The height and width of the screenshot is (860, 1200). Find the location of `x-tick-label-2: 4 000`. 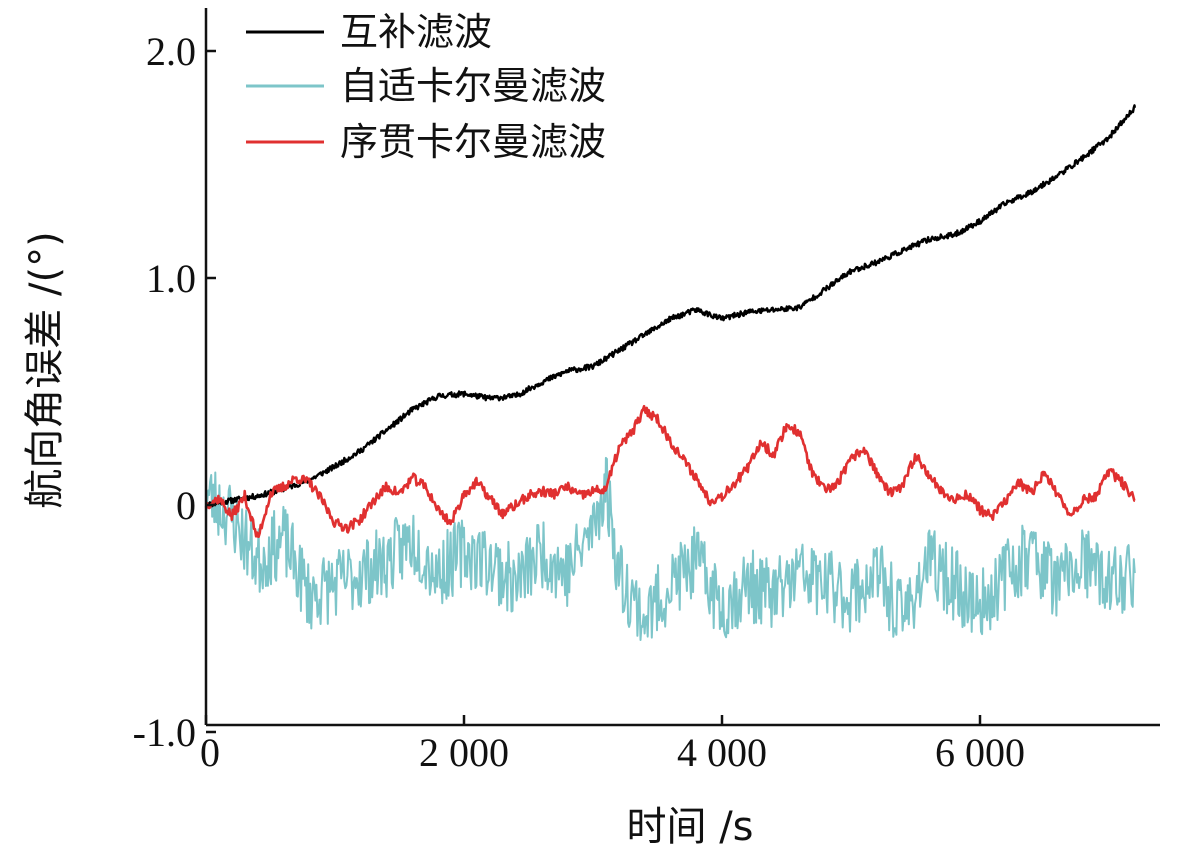

x-tick-label-2: 4 000 is located at coordinates (722, 752).